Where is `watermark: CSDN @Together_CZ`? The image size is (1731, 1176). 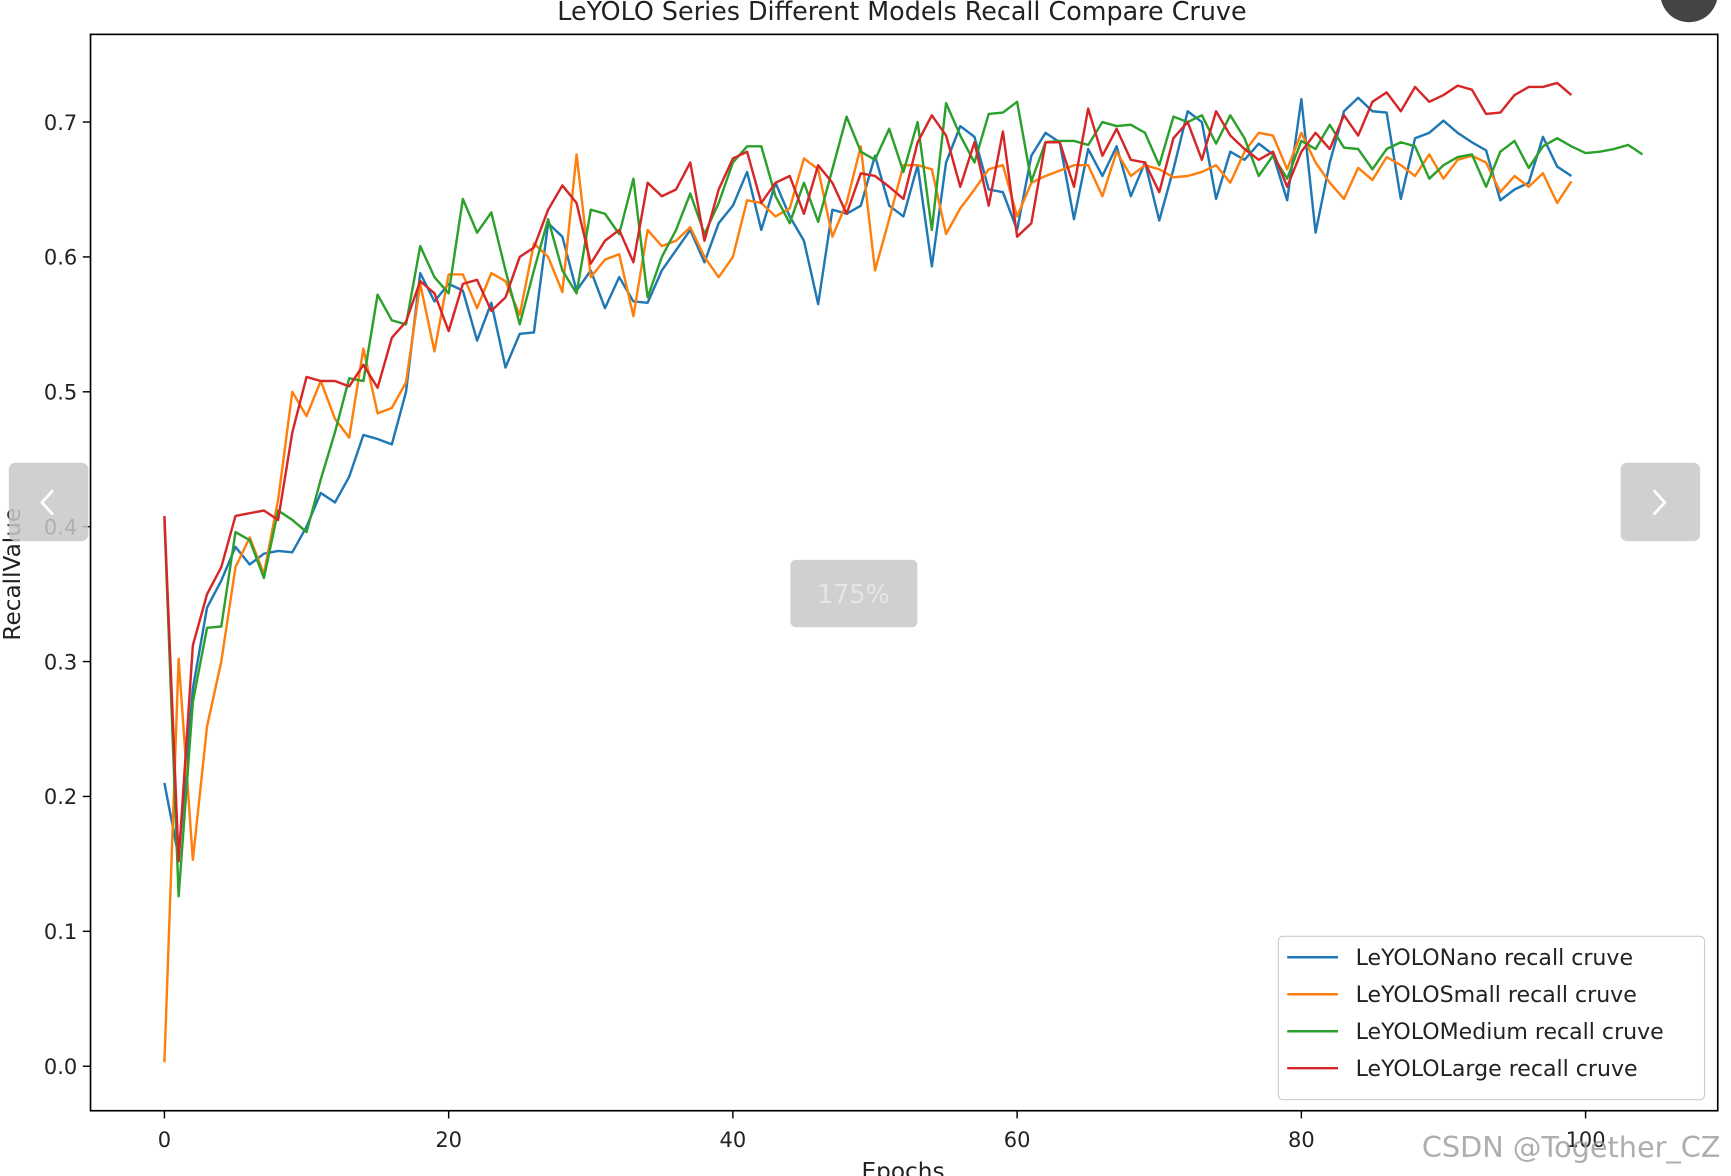
watermark: CSDN @Together_CZ is located at coordinates (1571, 1147).